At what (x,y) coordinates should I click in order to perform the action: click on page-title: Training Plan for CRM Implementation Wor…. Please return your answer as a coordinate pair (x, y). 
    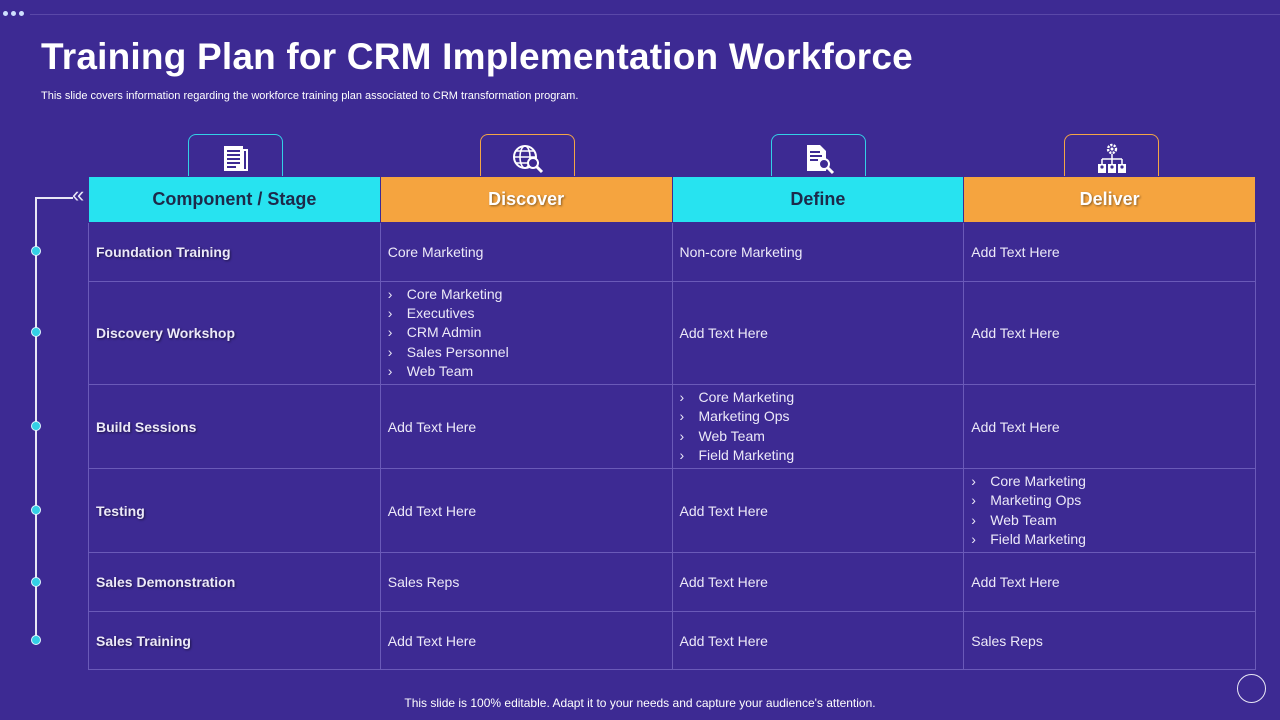
    Looking at the image, I should click on (477, 56).